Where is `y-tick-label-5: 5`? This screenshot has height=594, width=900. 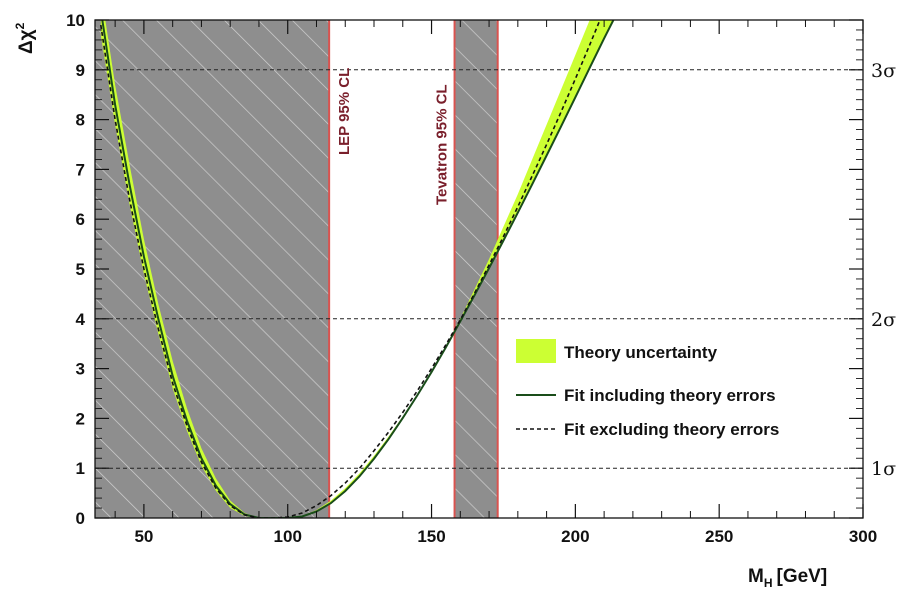 y-tick-label-5: 5 is located at coordinates (80, 269).